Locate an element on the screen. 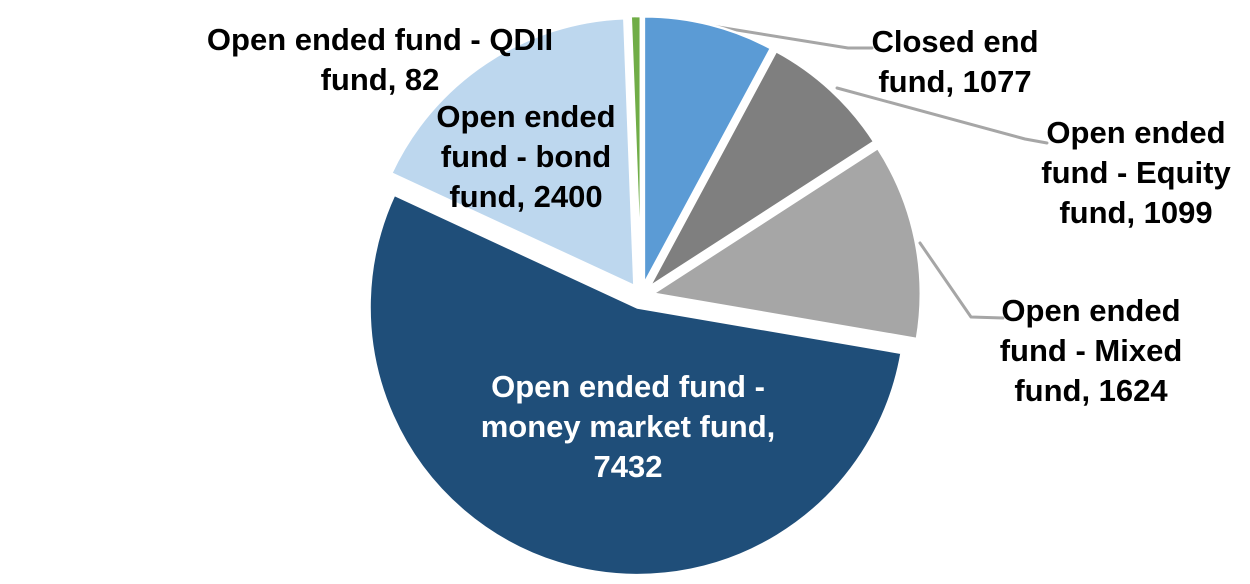  data-label-line: fund - Equity is located at coordinates (1136, 172).